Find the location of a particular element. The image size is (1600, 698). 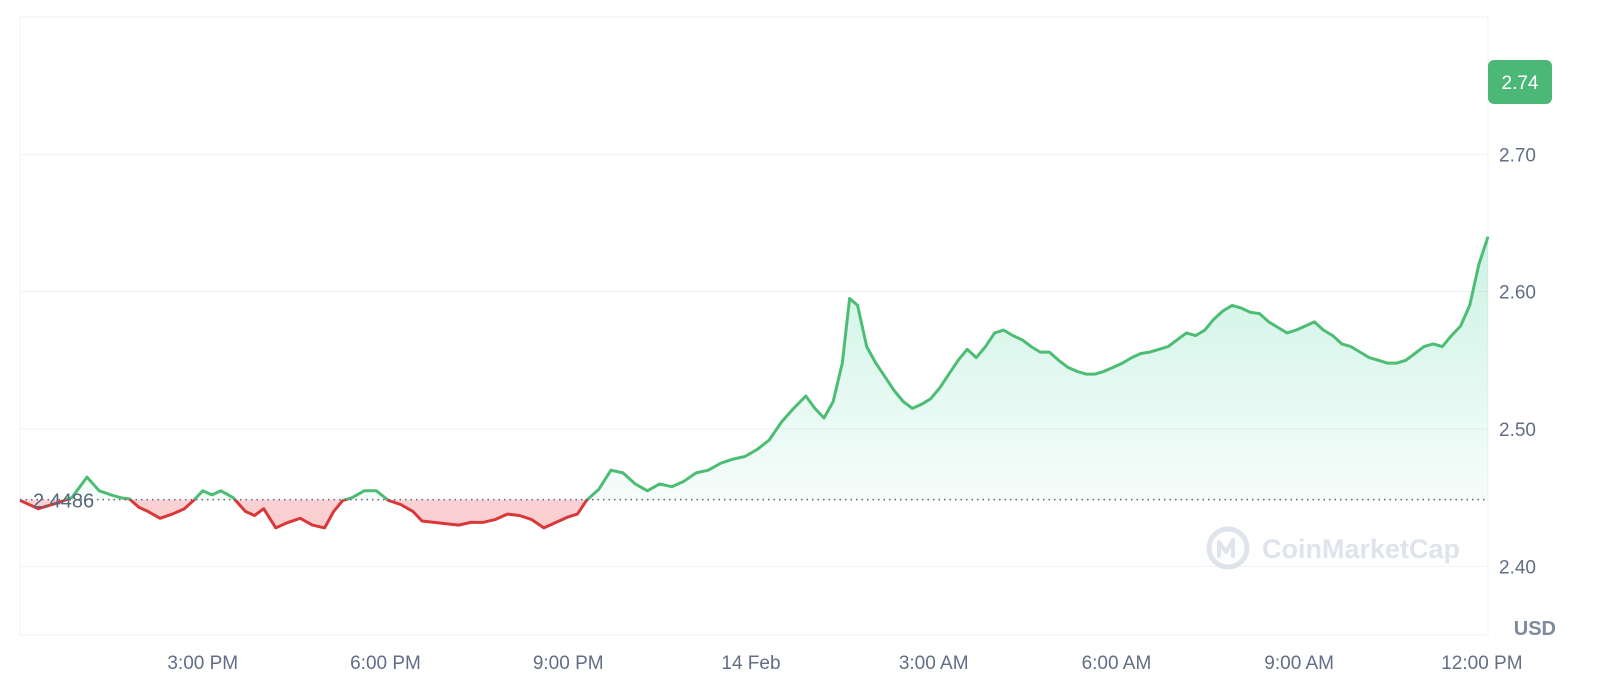

x-tick-label: 12:00 PM is located at coordinates (1481, 663).